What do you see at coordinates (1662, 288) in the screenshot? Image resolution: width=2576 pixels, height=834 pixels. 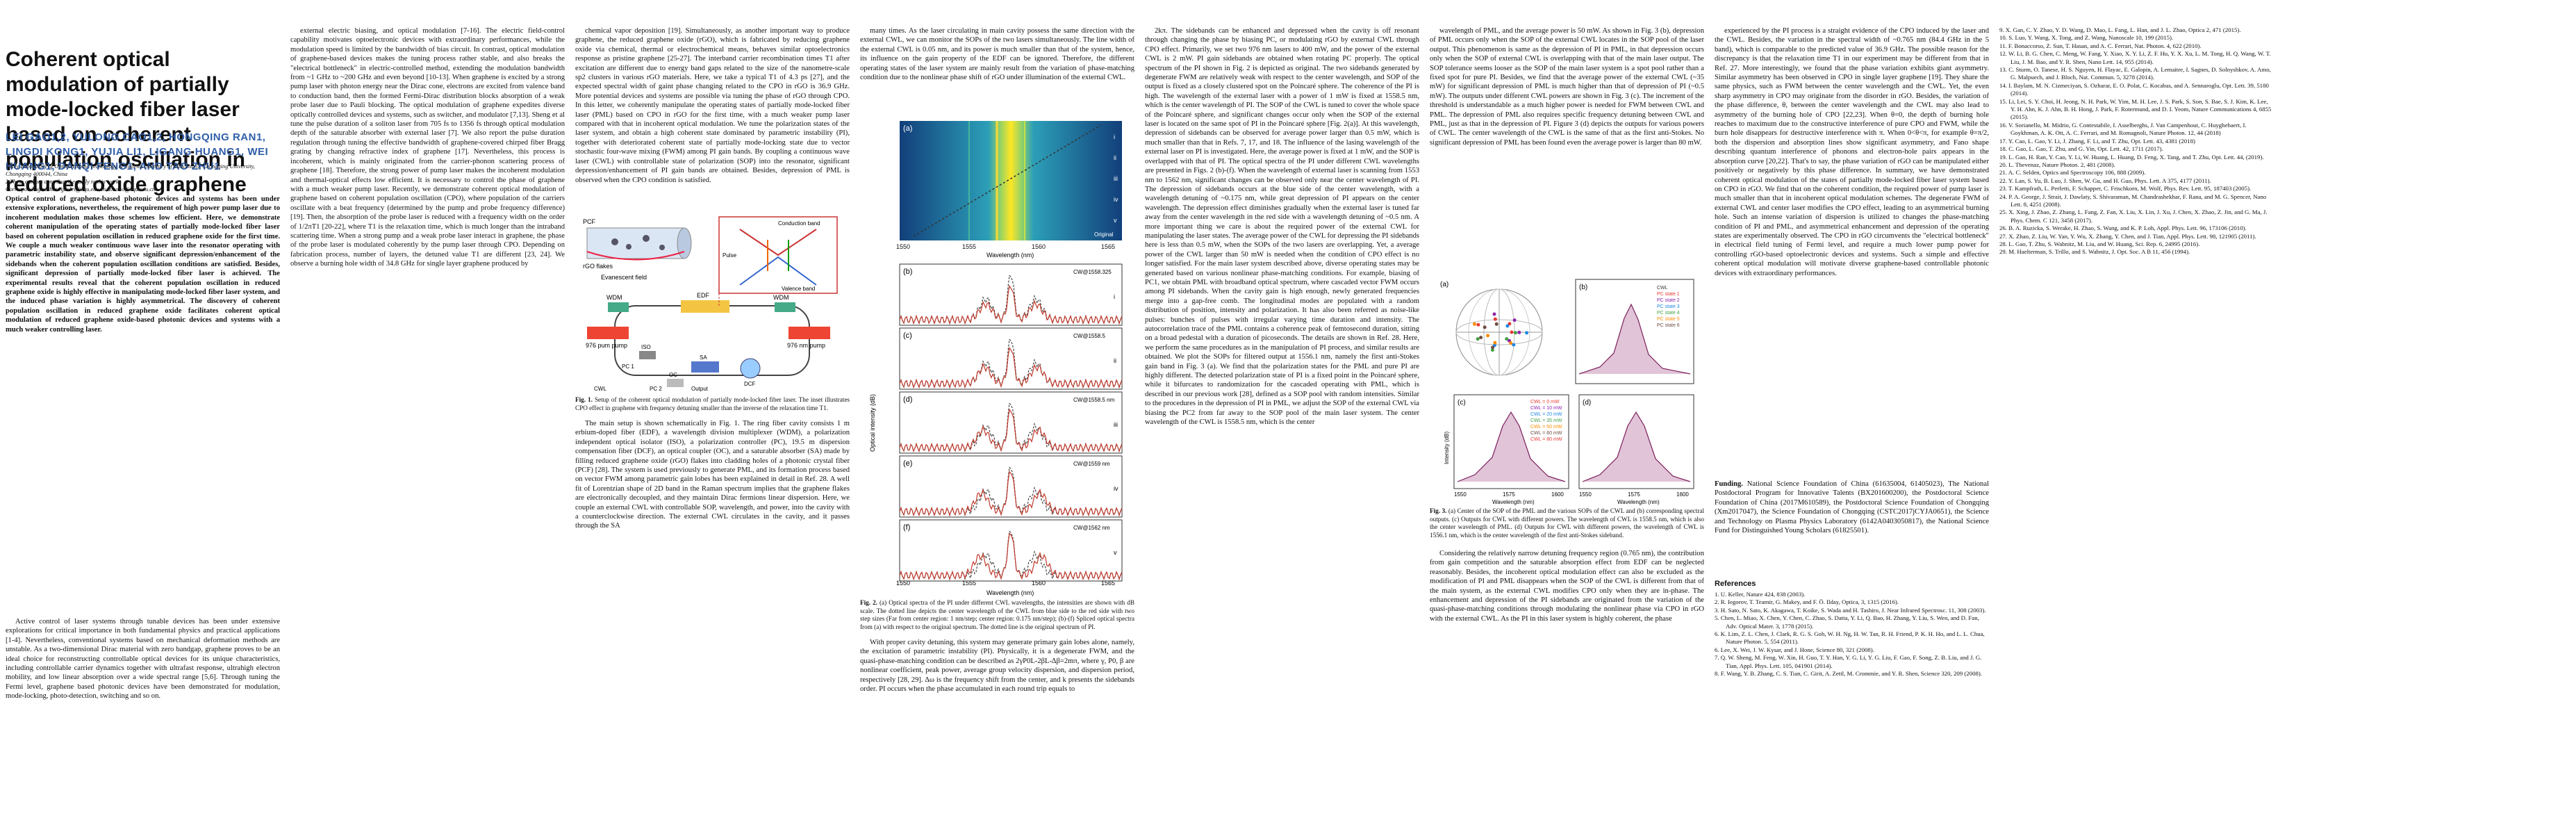 I see `legend-entry: CWL` at bounding box center [1662, 288].